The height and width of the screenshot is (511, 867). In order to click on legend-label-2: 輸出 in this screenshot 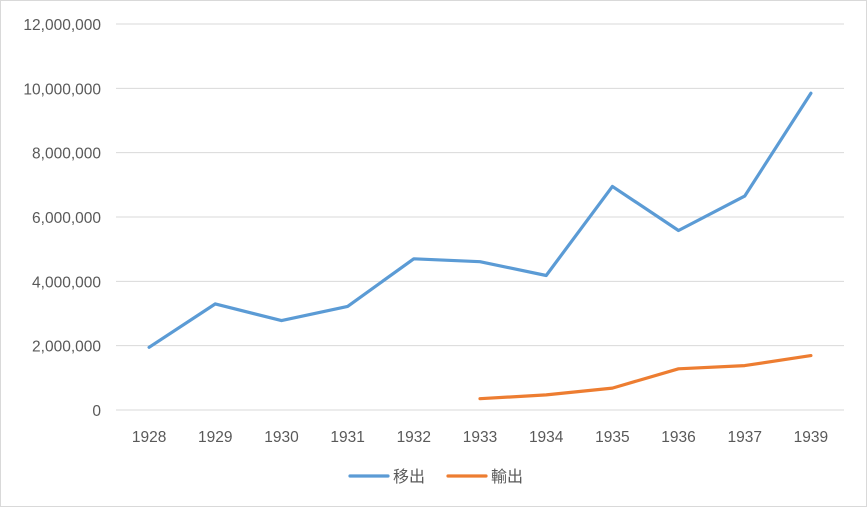, I will do `click(507, 477)`.